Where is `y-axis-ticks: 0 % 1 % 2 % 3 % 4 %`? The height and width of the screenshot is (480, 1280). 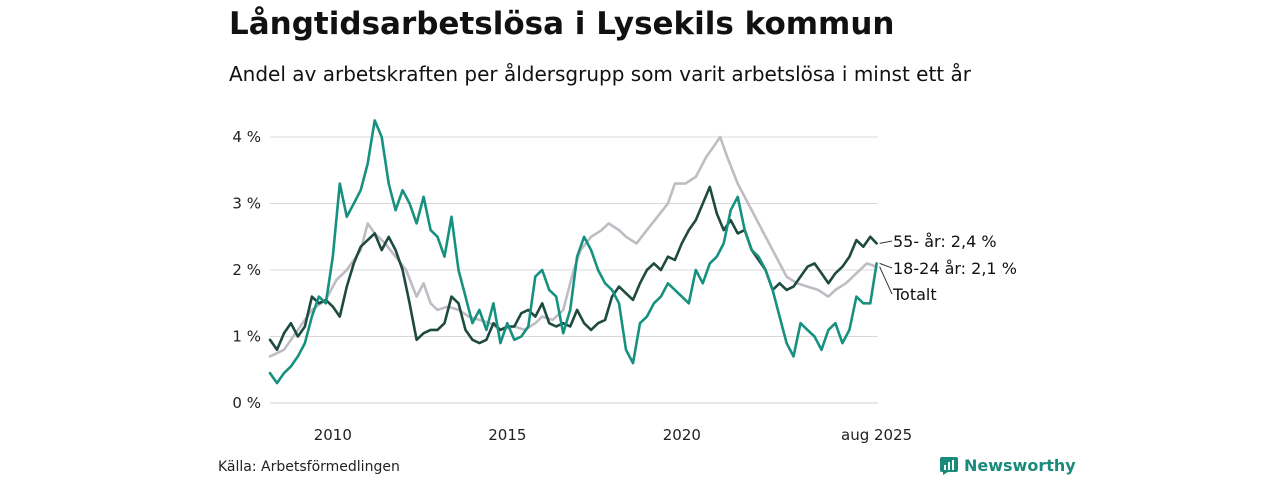
y-axis-ticks: 0 % 1 % 2 % 3 % 4 % is located at coordinates (246, 270).